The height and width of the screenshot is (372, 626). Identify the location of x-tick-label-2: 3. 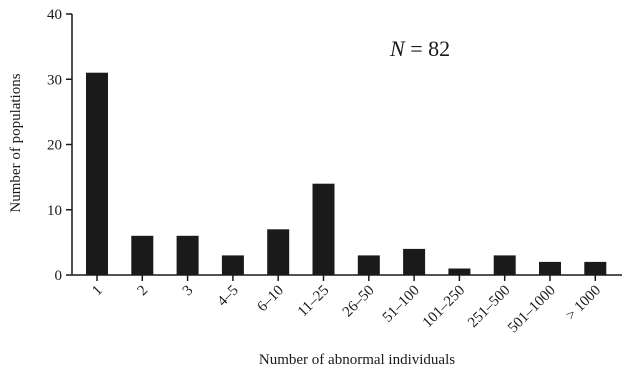
(188, 291).